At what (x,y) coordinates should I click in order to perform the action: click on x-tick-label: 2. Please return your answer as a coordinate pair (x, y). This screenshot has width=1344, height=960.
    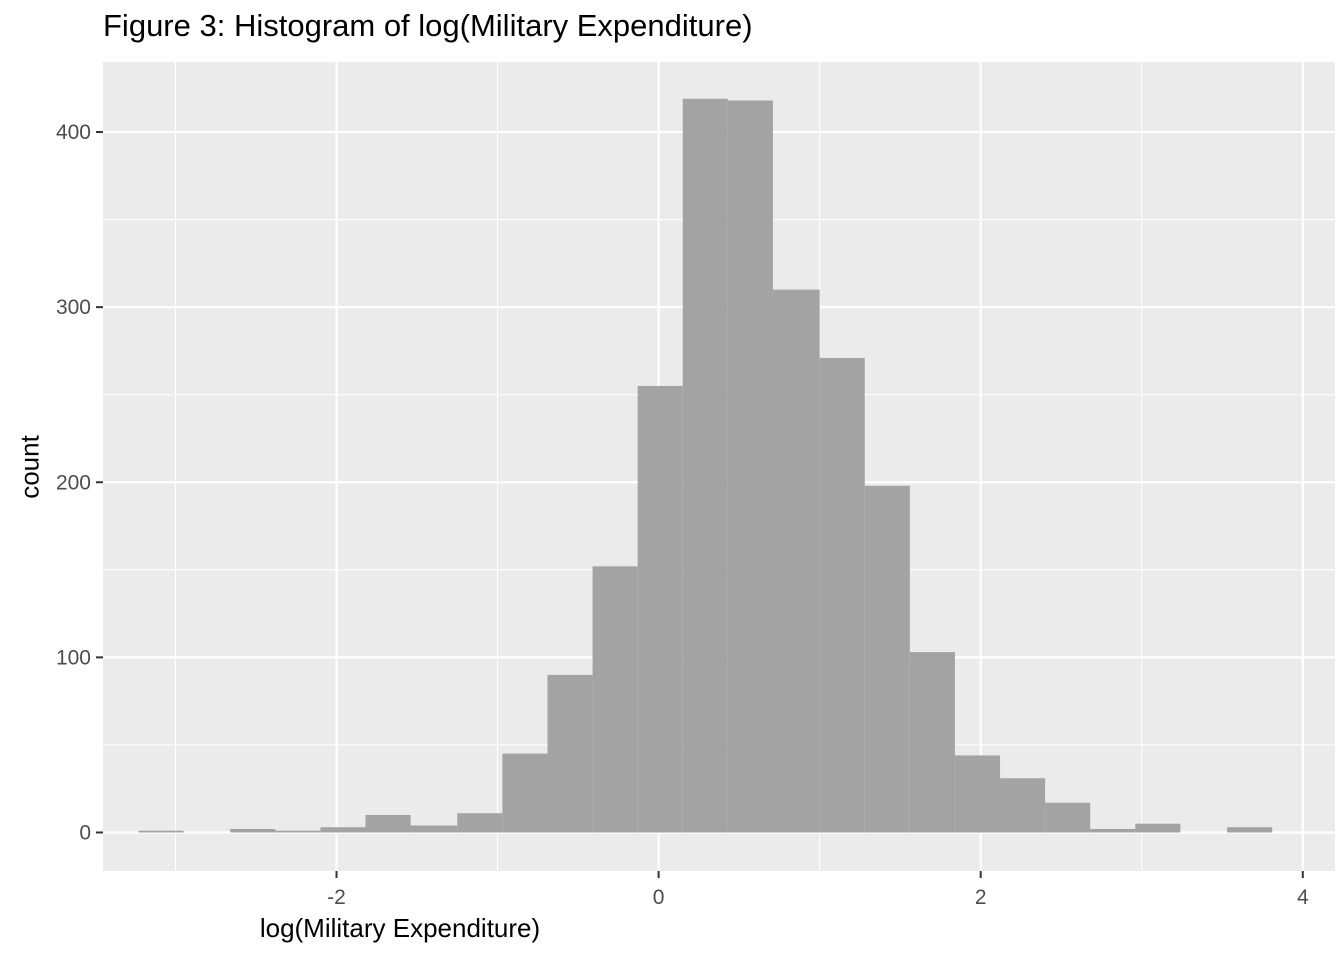
    Looking at the image, I should click on (981, 897).